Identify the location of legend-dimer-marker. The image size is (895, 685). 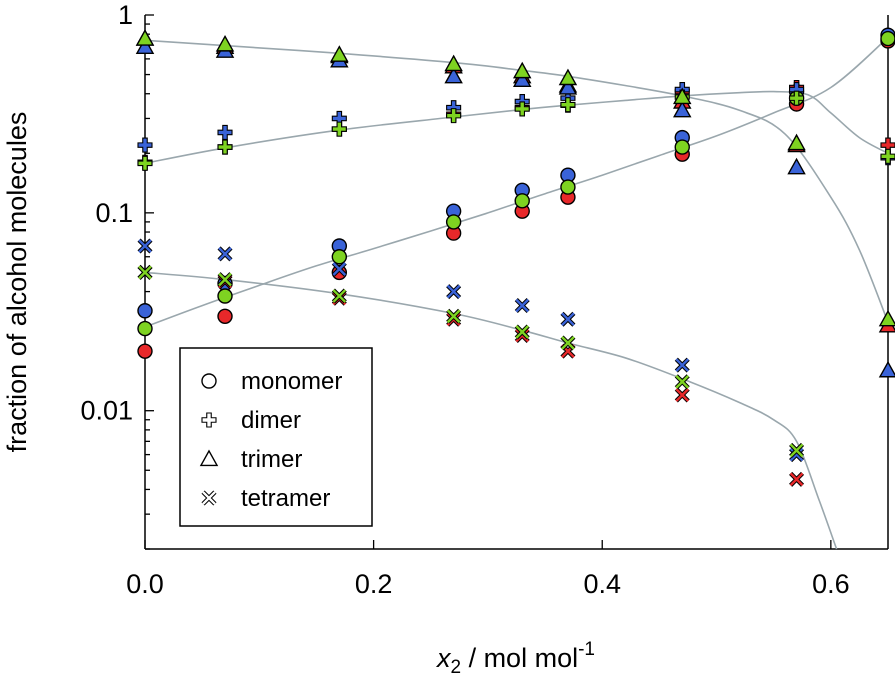
(209, 420).